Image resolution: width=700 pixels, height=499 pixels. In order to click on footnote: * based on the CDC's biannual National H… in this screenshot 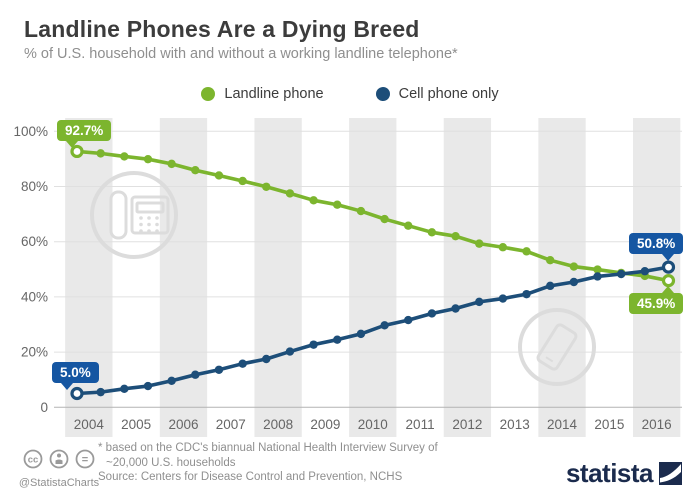, I will do `click(268, 456)`.